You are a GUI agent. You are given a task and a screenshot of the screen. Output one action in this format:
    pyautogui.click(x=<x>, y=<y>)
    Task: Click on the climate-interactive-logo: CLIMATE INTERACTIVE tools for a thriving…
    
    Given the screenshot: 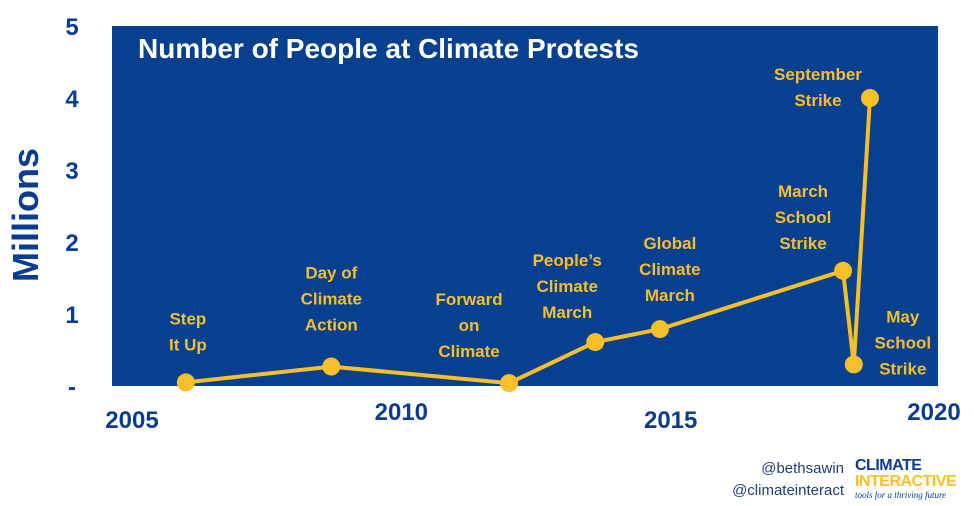 What is the action you would take?
    pyautogui.click(x=910, y=480)
    